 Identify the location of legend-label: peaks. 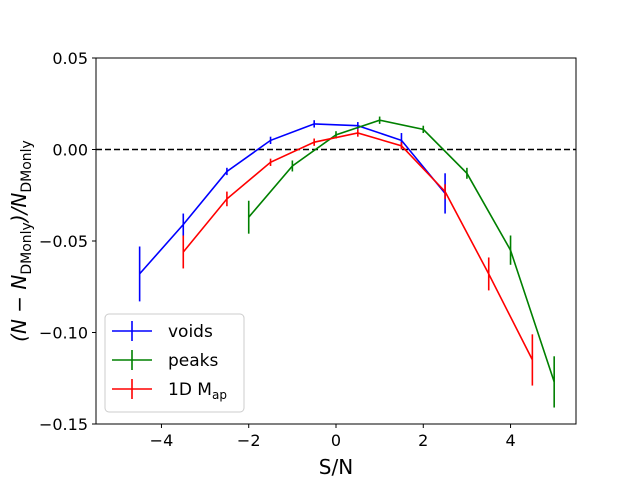
(193, 361).